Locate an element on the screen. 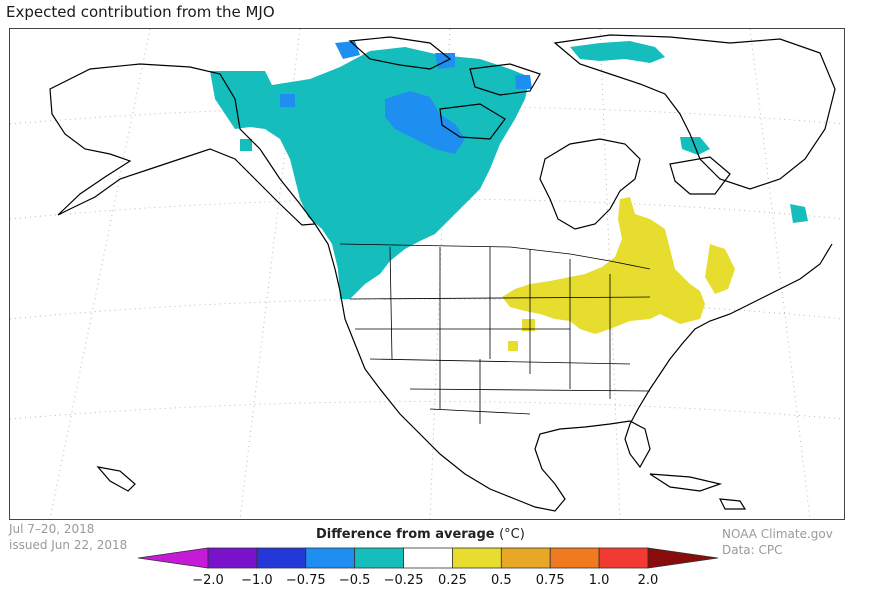 This screenshot has width=871, height=608. legend-title-text: Difference from average is located at coordinates (405, 534).